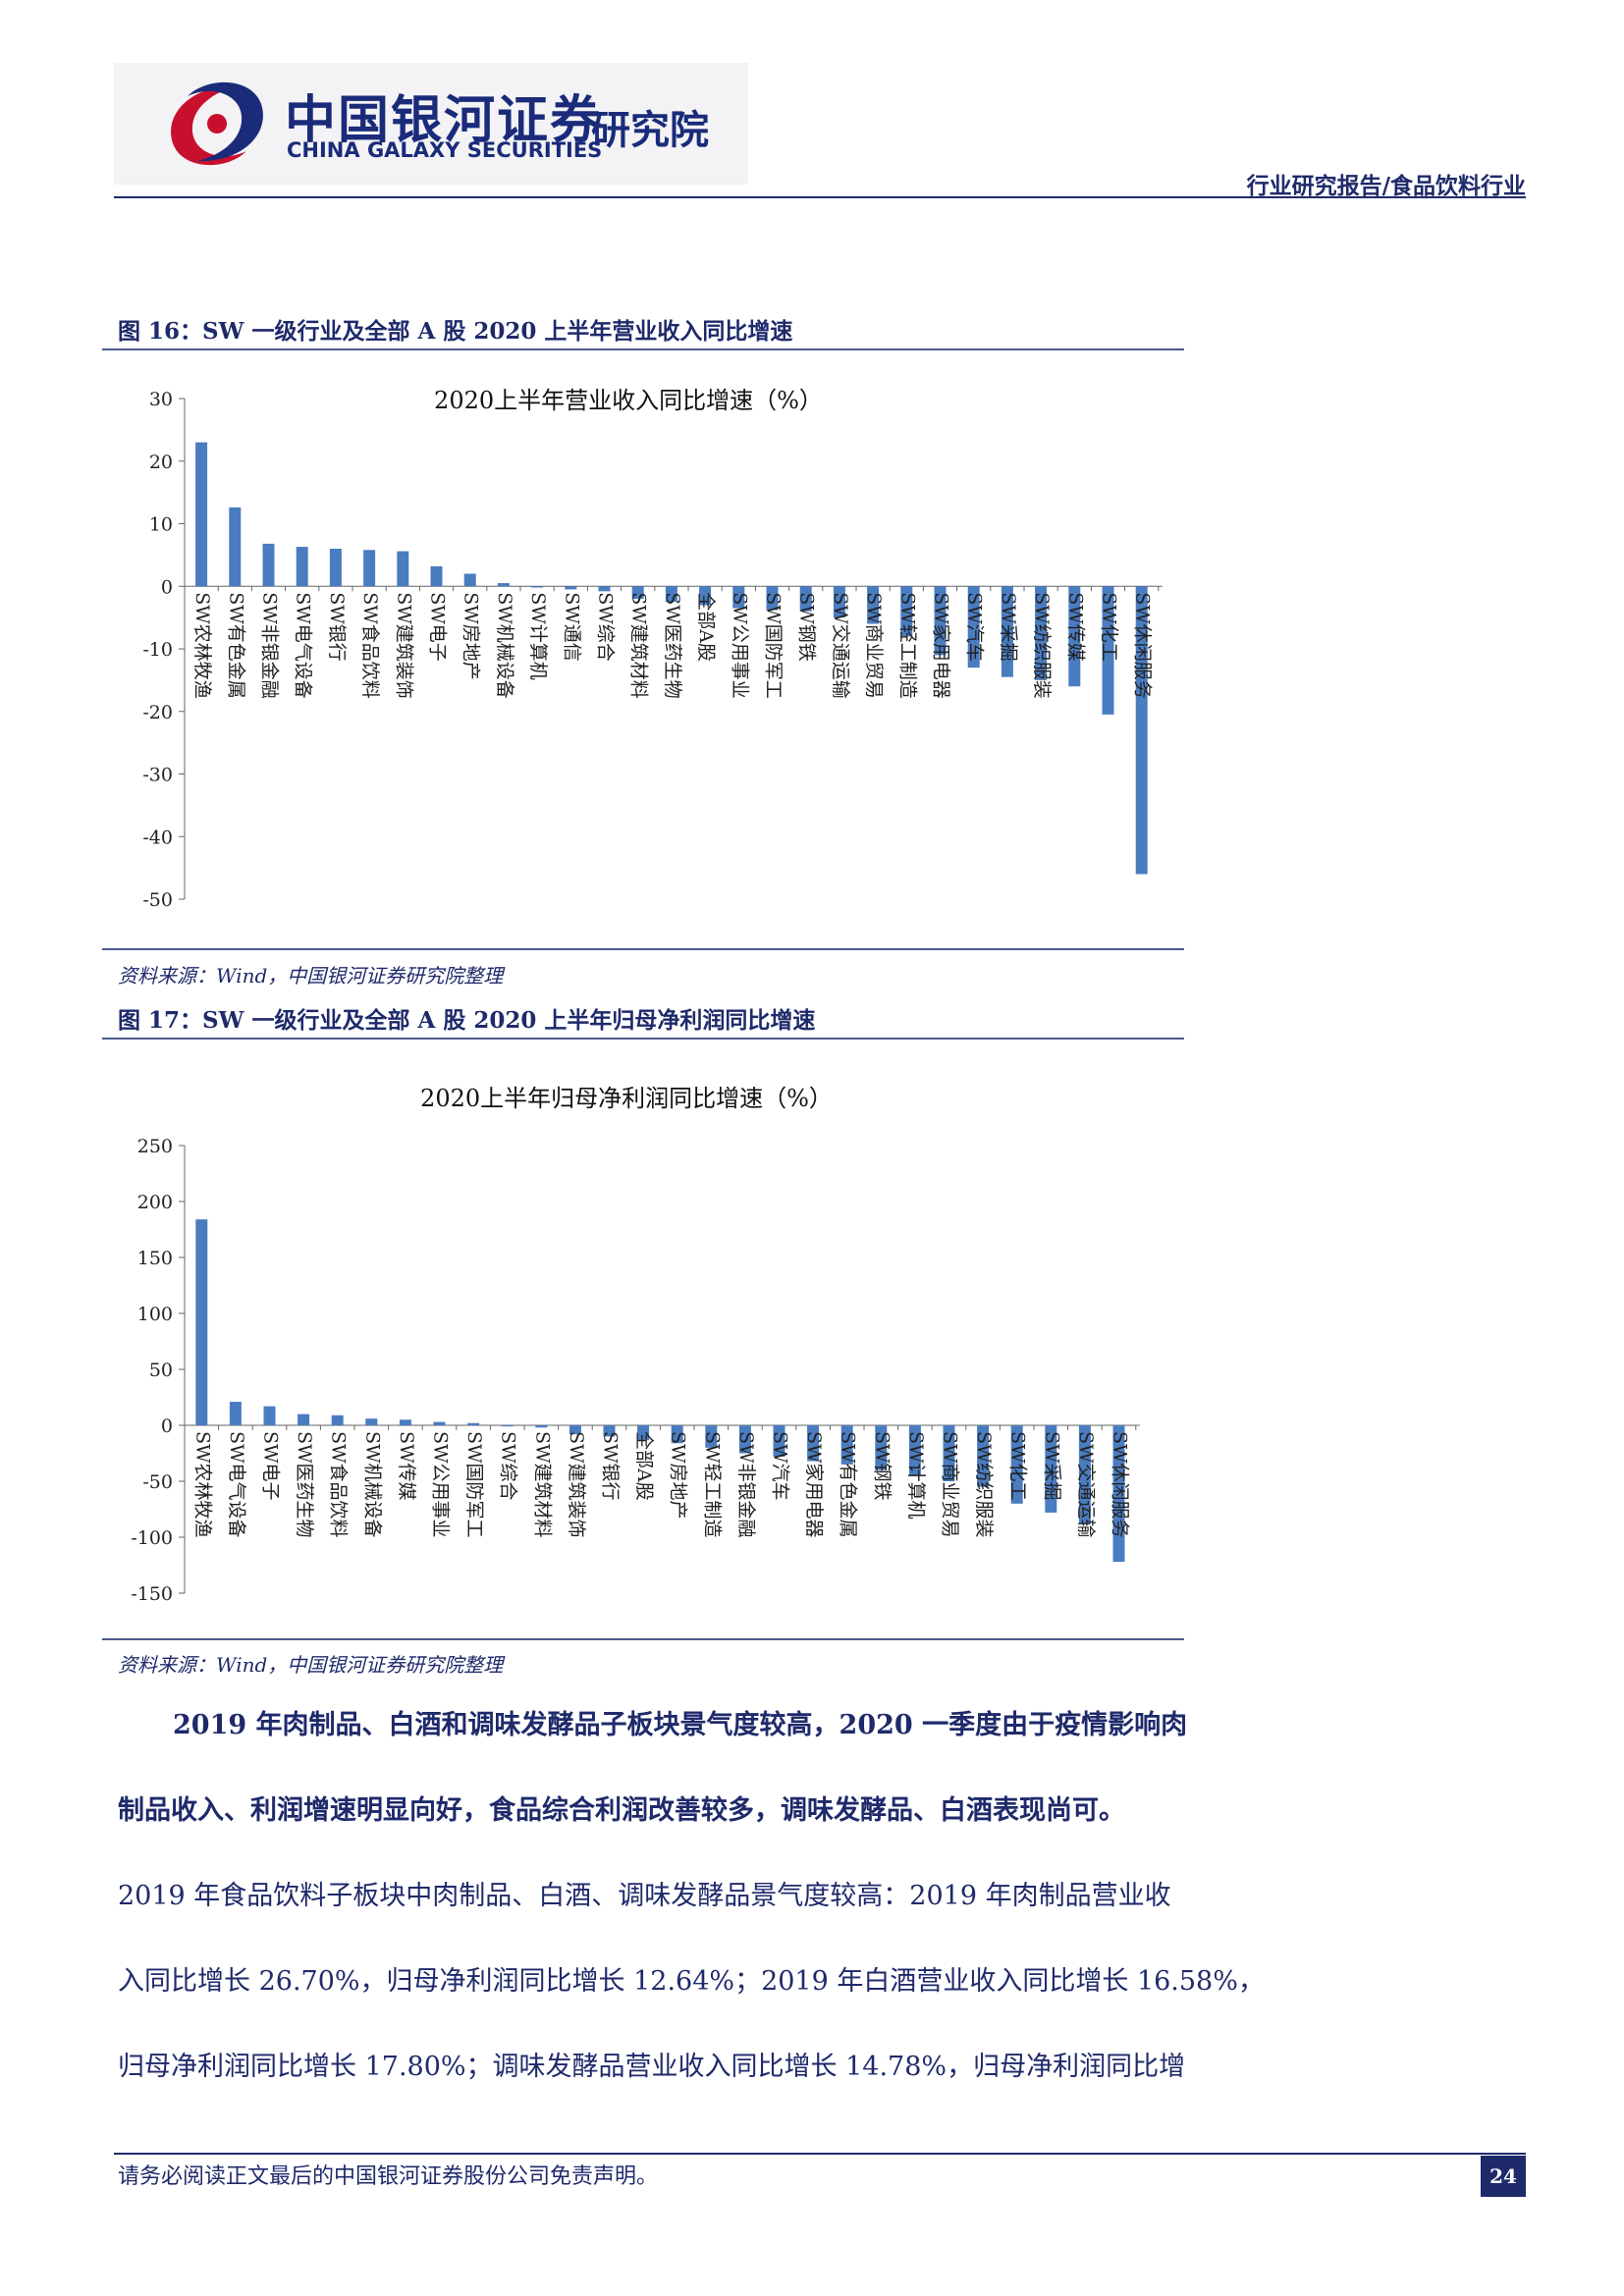  What do you see at coordinates (445, 150) in the screenshot?
I see `logo-english-name: CHINA GALAXY SECURITIES` at bounding box center [445, 150].